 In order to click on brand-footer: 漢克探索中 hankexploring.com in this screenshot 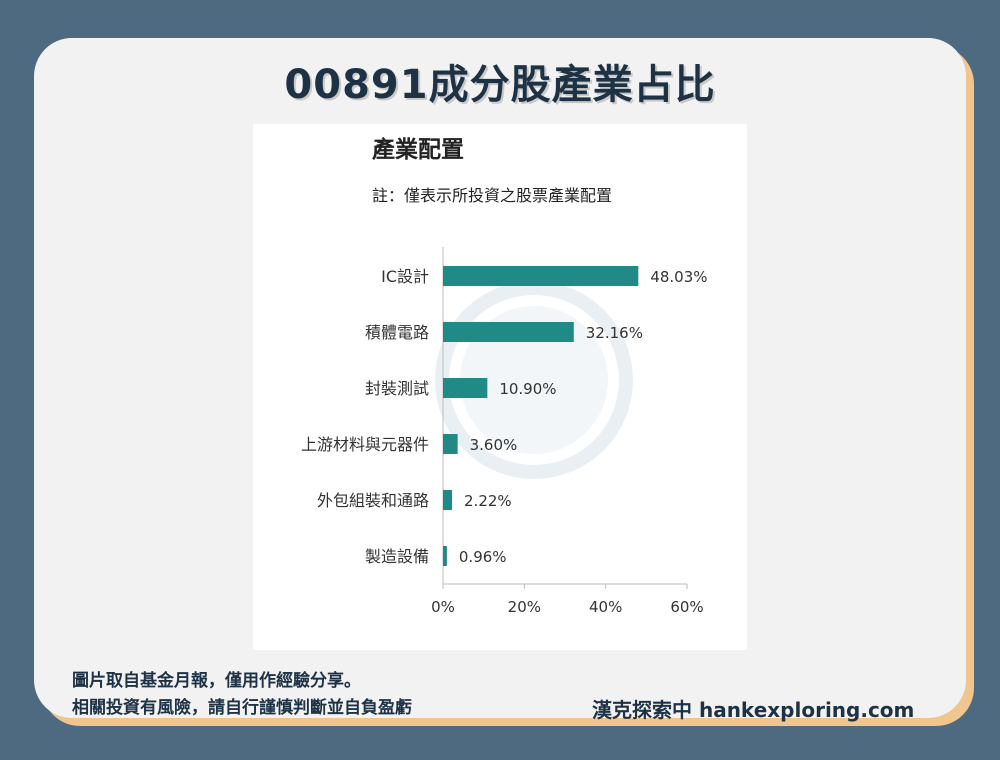, I will do `click(753, 710)`.